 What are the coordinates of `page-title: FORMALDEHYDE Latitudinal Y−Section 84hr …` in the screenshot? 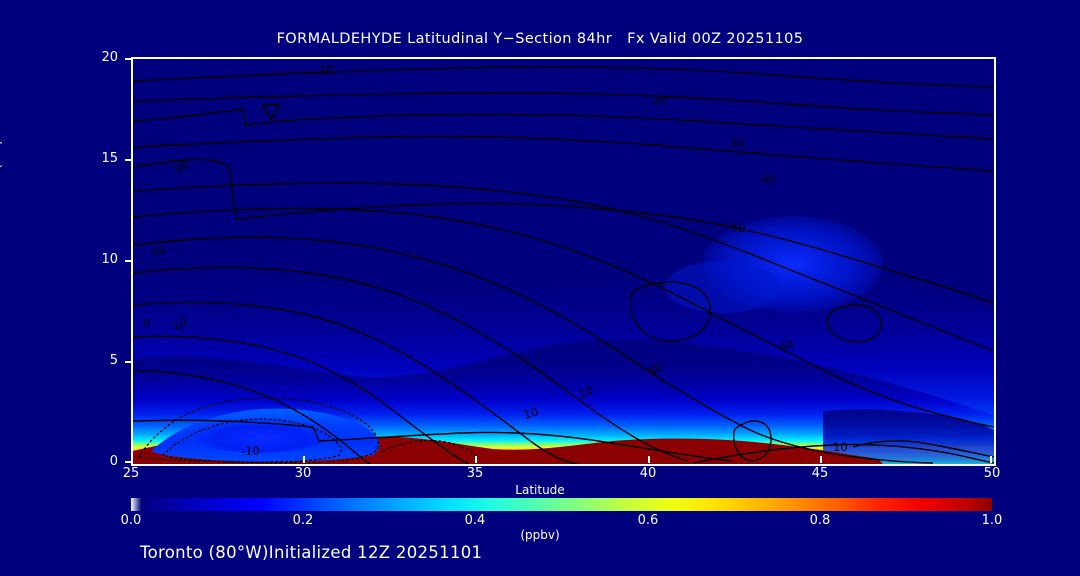 It's located at (540, 39).